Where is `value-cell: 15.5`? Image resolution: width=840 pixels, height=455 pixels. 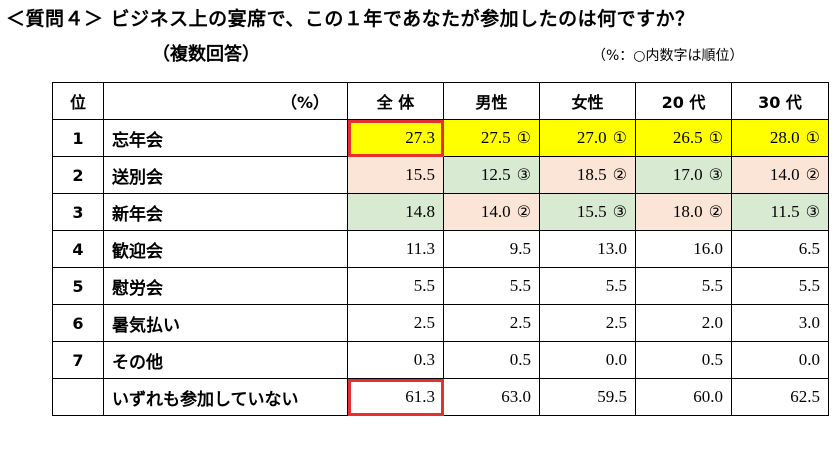
value-cell: 15.5 is located at coordinates (395, 175).